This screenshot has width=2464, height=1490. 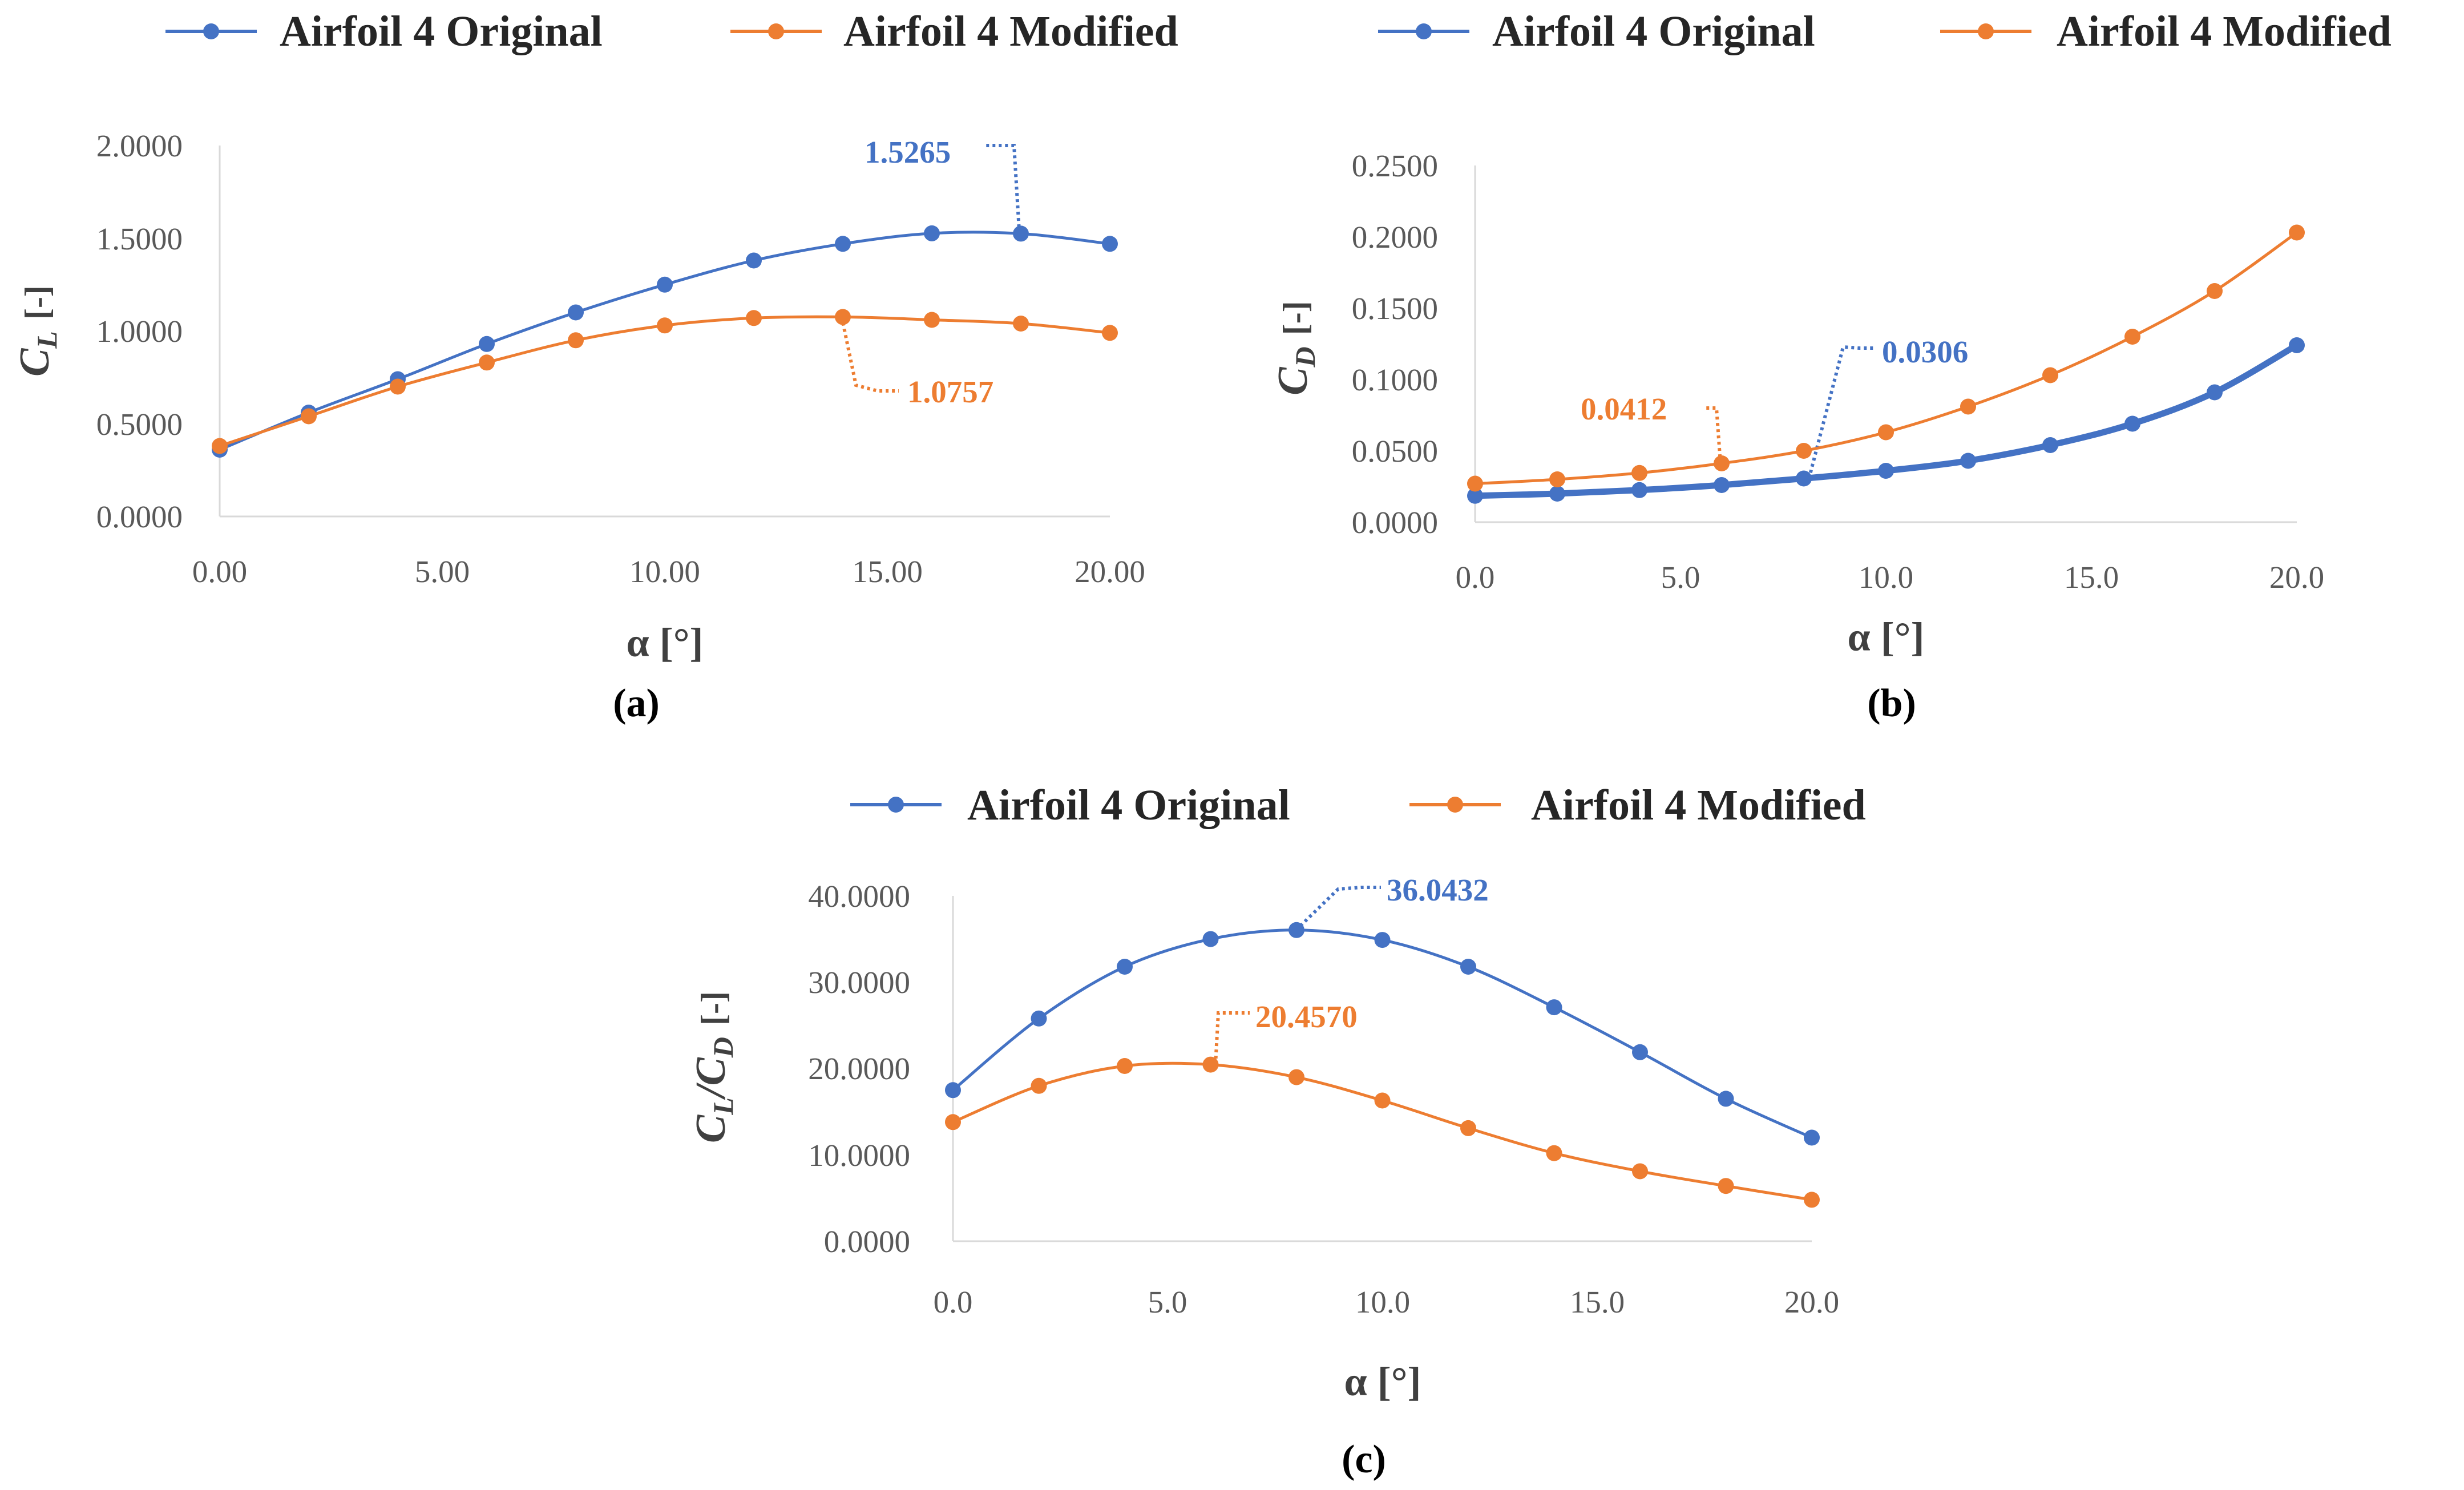 I want to click on x-tick-label: 15.00, so click(x=887, y=571).